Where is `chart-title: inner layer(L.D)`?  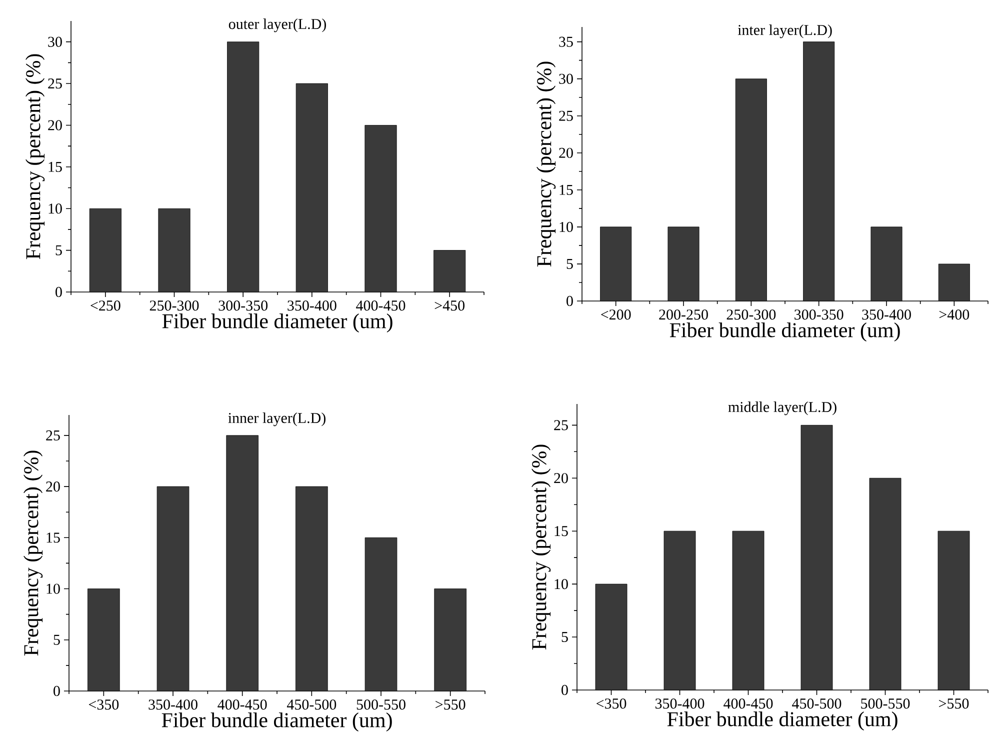
chart-title: inner layer(L.D) is located at coordinates (277, 419).